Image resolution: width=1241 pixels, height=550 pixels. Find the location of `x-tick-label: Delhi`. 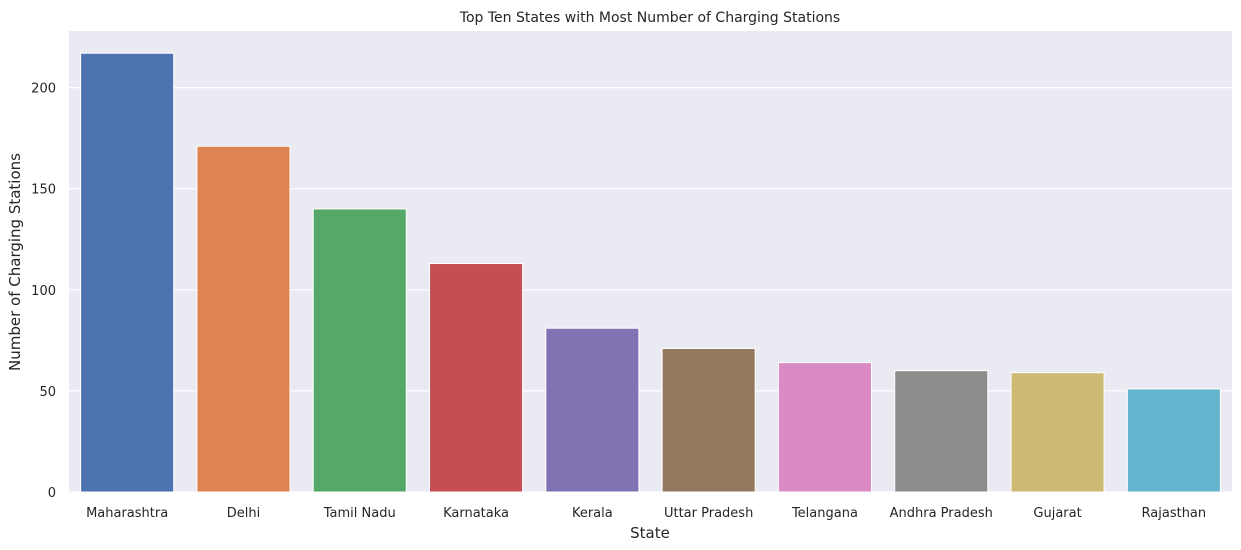

x-tick-label: Delhi is located at coordinates (243, 513).